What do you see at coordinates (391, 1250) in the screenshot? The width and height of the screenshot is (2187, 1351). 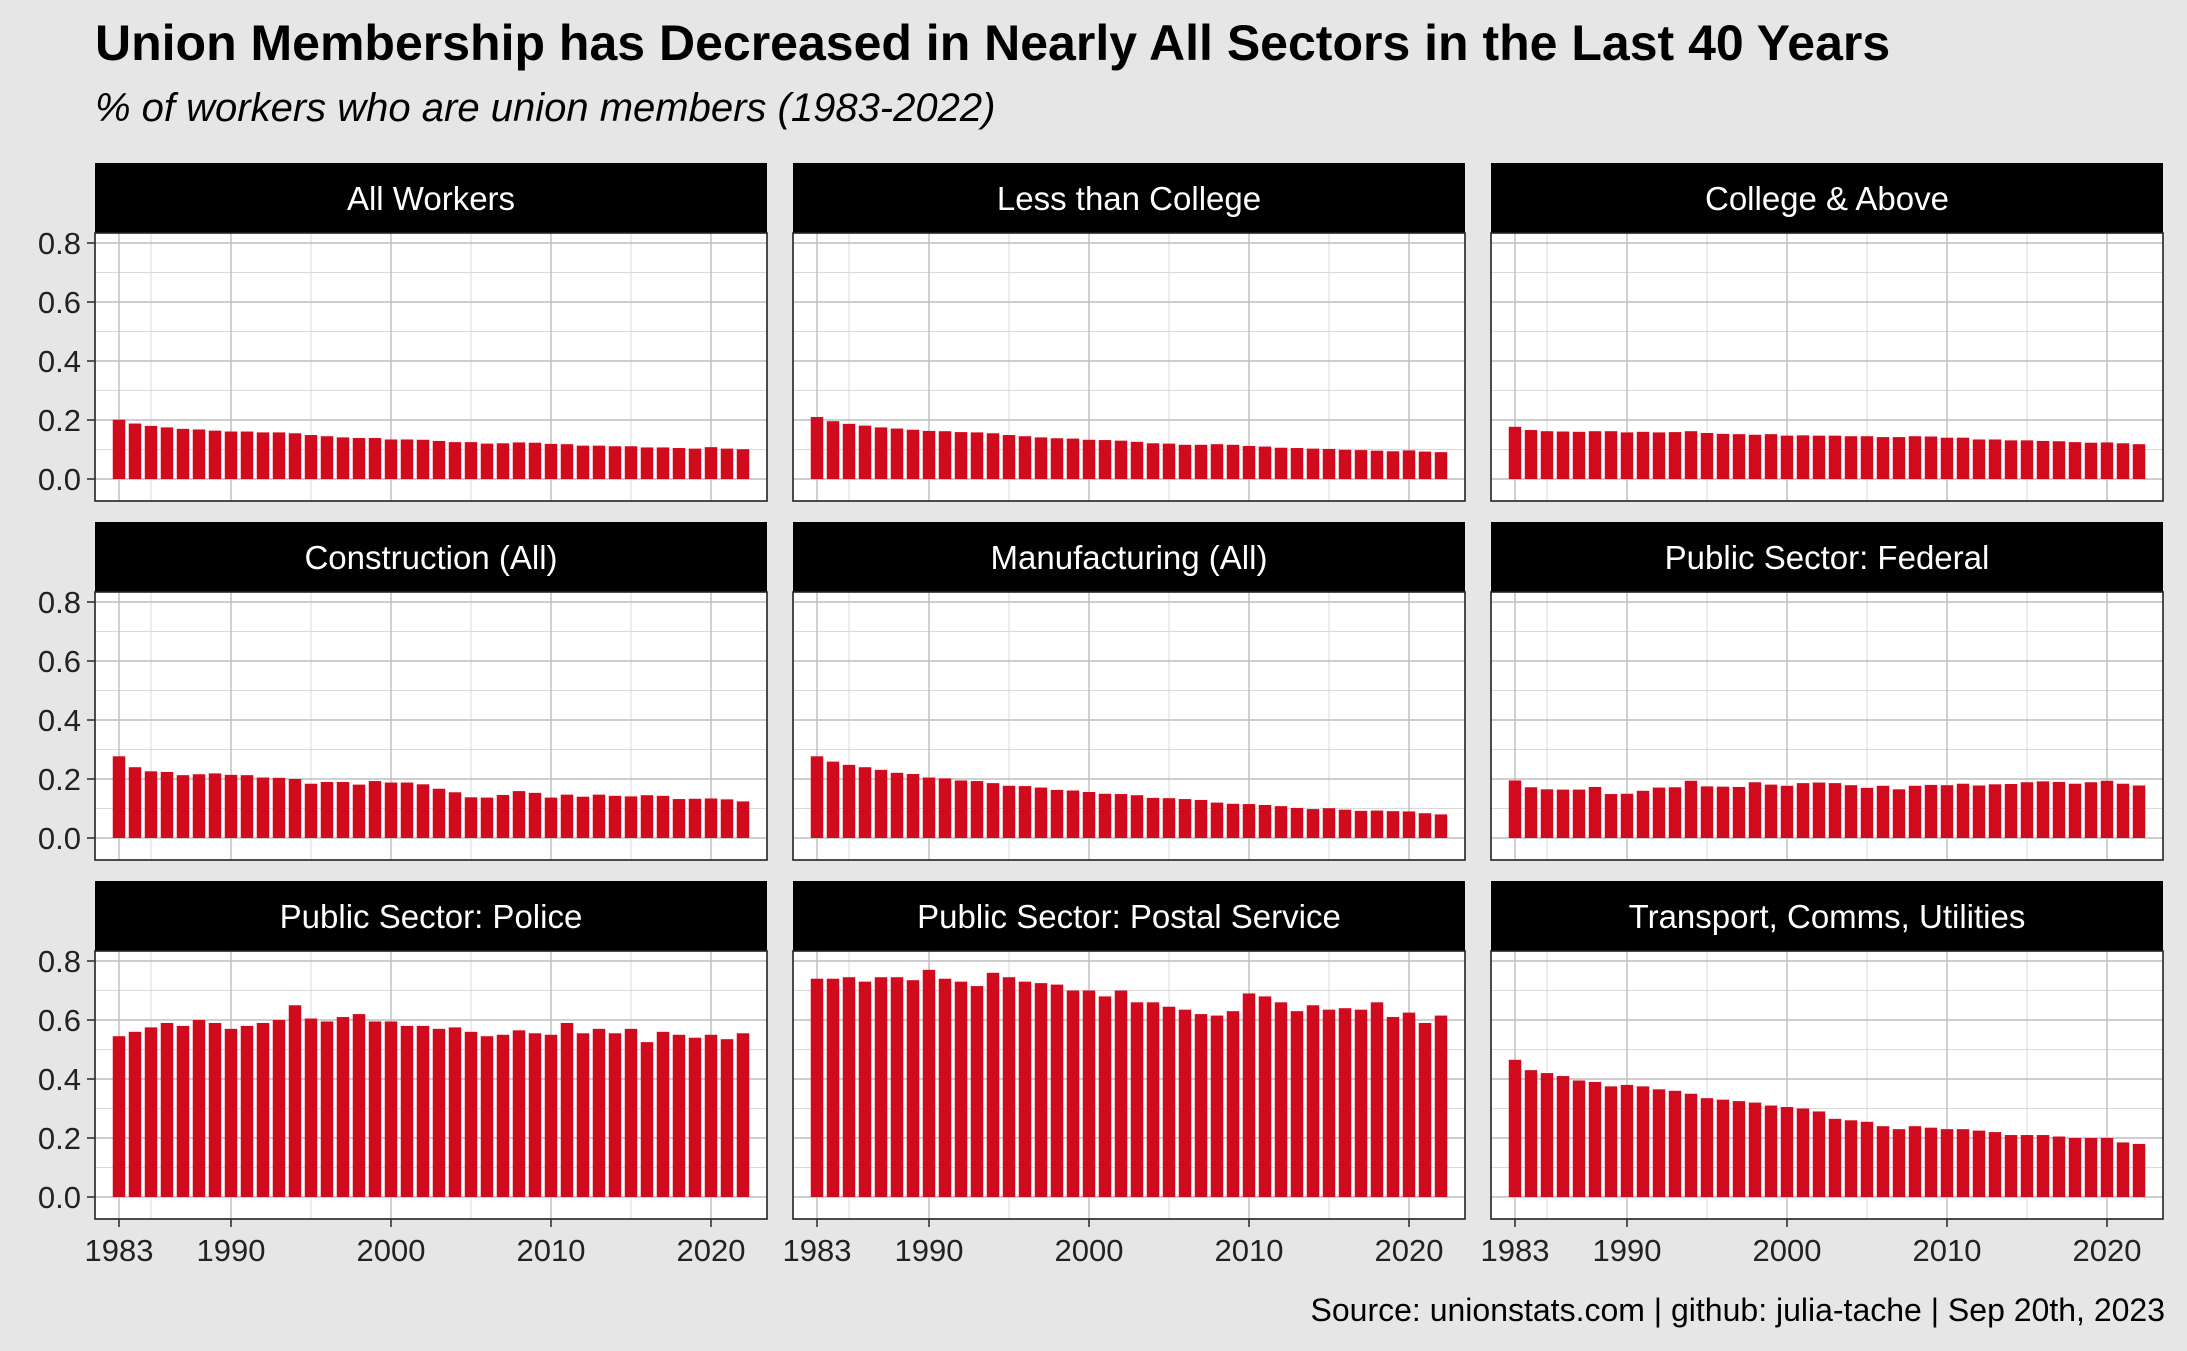 I see `x-tick-label: 2000` at bounding box center [391, 1250].